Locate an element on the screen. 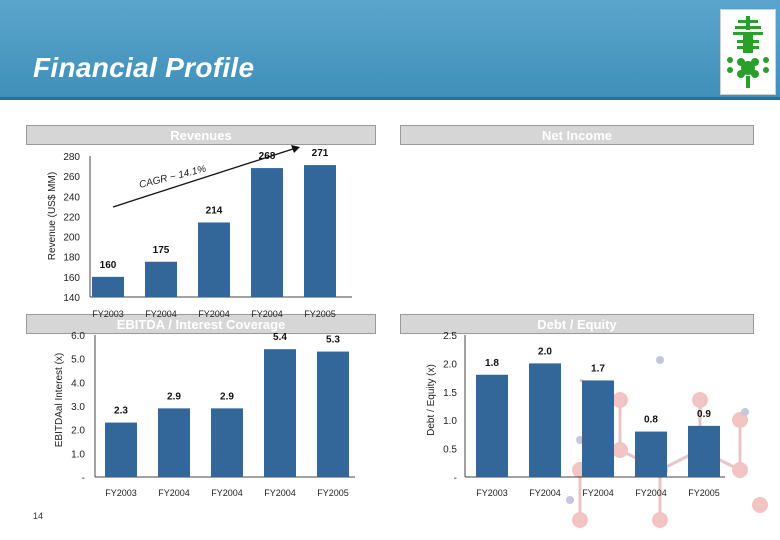 The height and width of the screenshot is (540, 780). revenues-panel-title: Revenues is located at coordinates (201, 135).